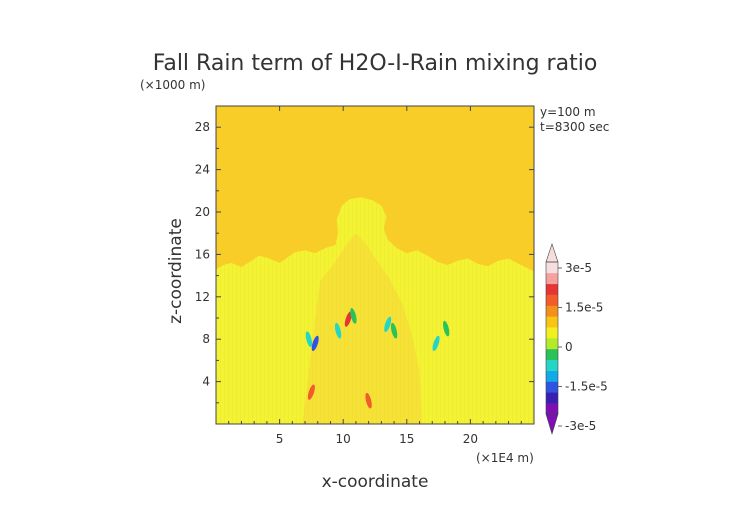  What do you see at coordinates (574, 127) in the screenshot?
I see `annotation-time: t=8300 sec` at bounding box center [574, 127].